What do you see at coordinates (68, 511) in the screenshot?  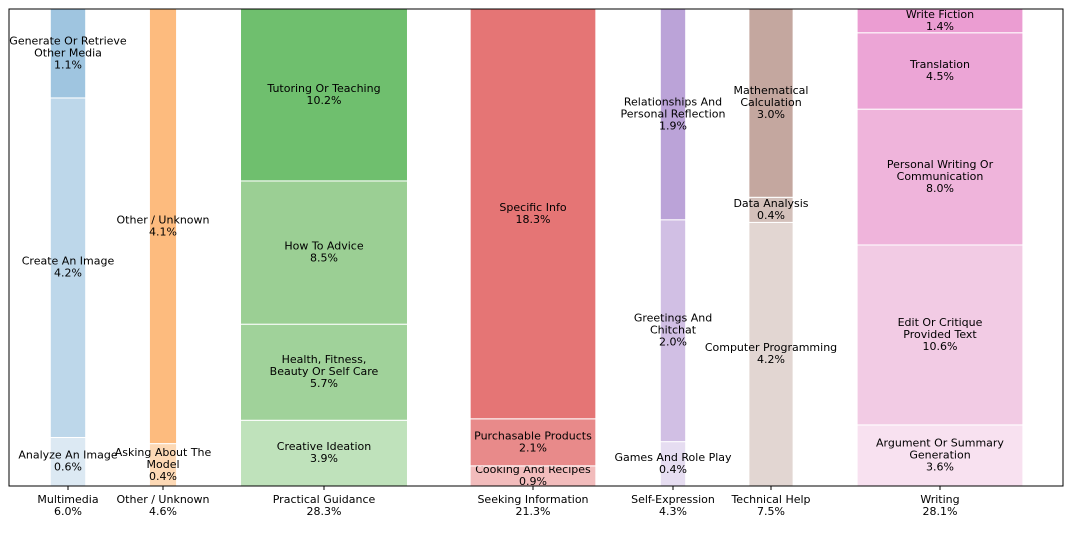 I see `x-tick-total: 6.0%` at bounding box center [68, 511].